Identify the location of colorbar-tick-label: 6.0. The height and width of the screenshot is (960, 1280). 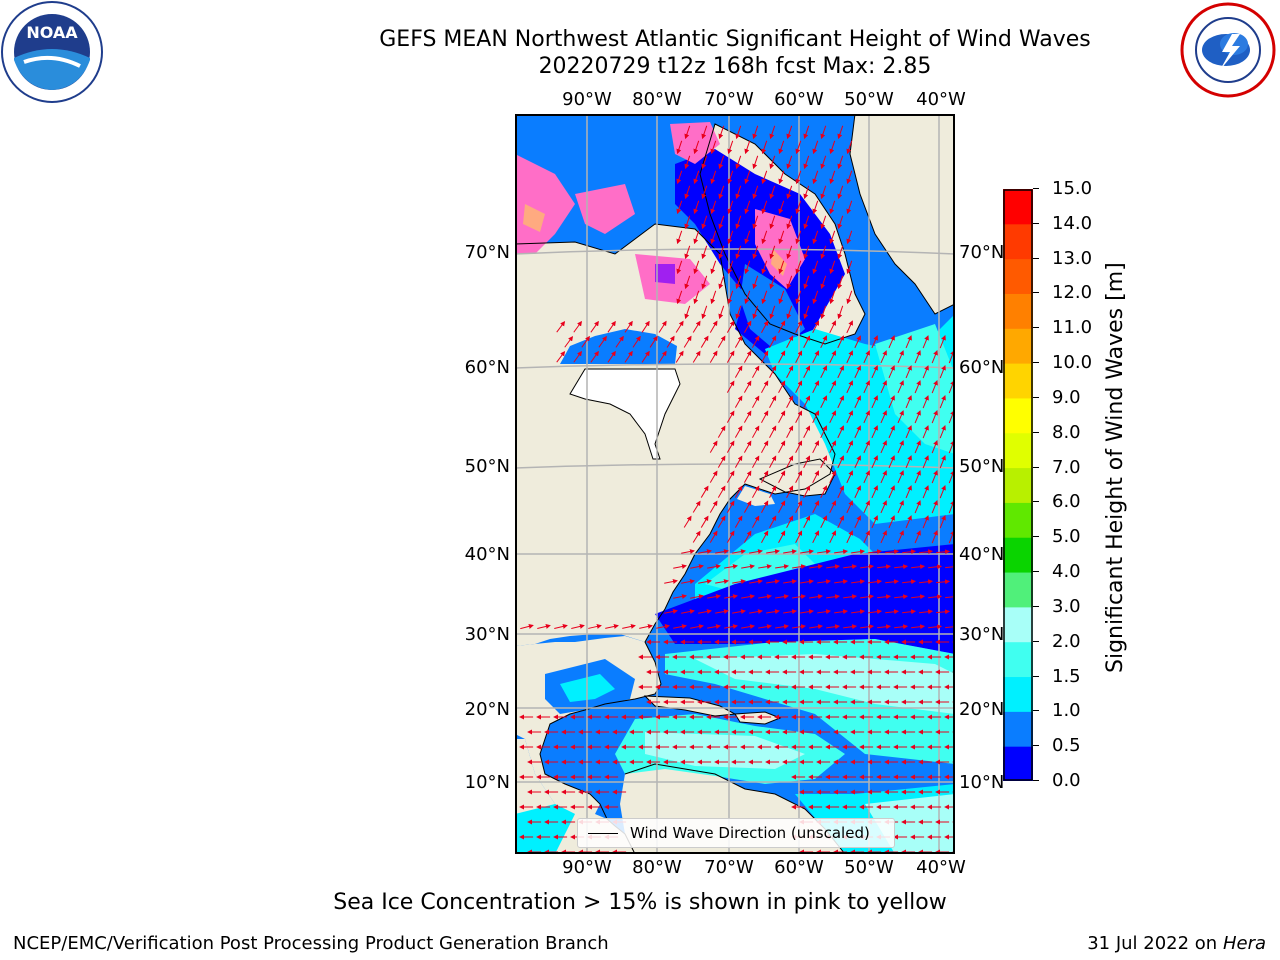
(1066, 502).